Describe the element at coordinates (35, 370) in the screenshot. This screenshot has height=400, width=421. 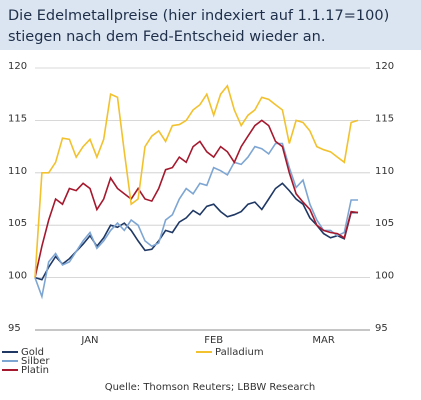
I see `legend-label: Platin` at that location.